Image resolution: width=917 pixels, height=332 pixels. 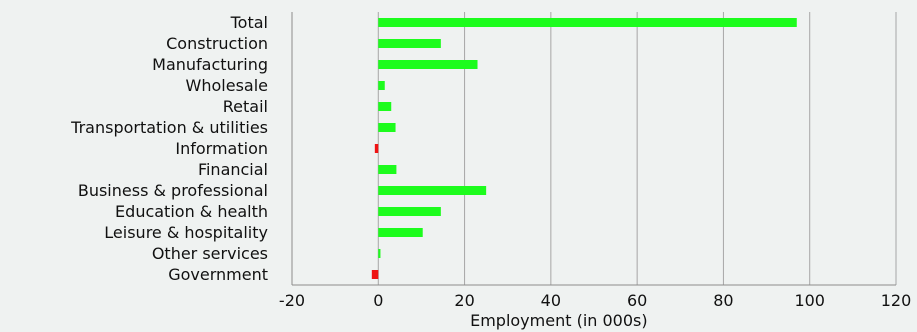 I want to click on category-label: Information, so click(x=221, y=148).